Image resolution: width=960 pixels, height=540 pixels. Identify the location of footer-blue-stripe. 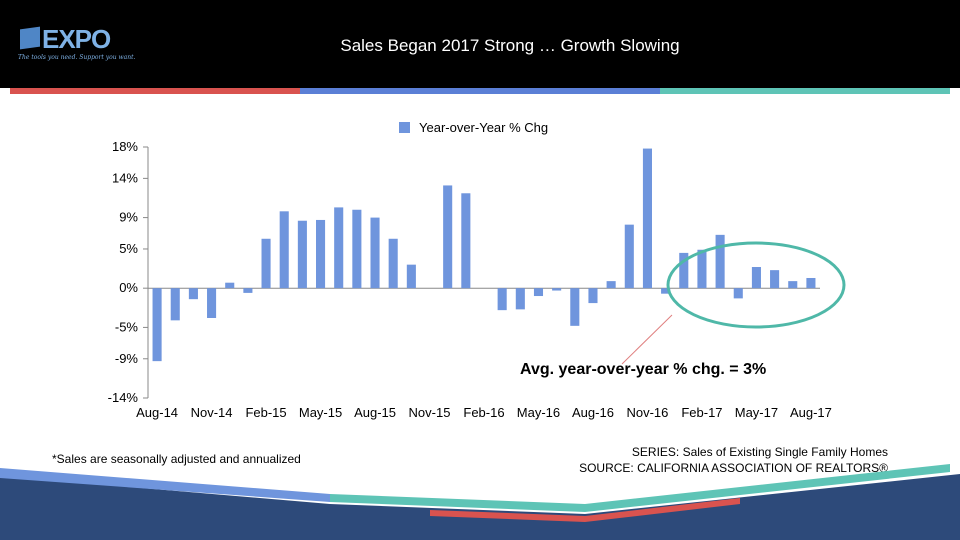
(165, 485).